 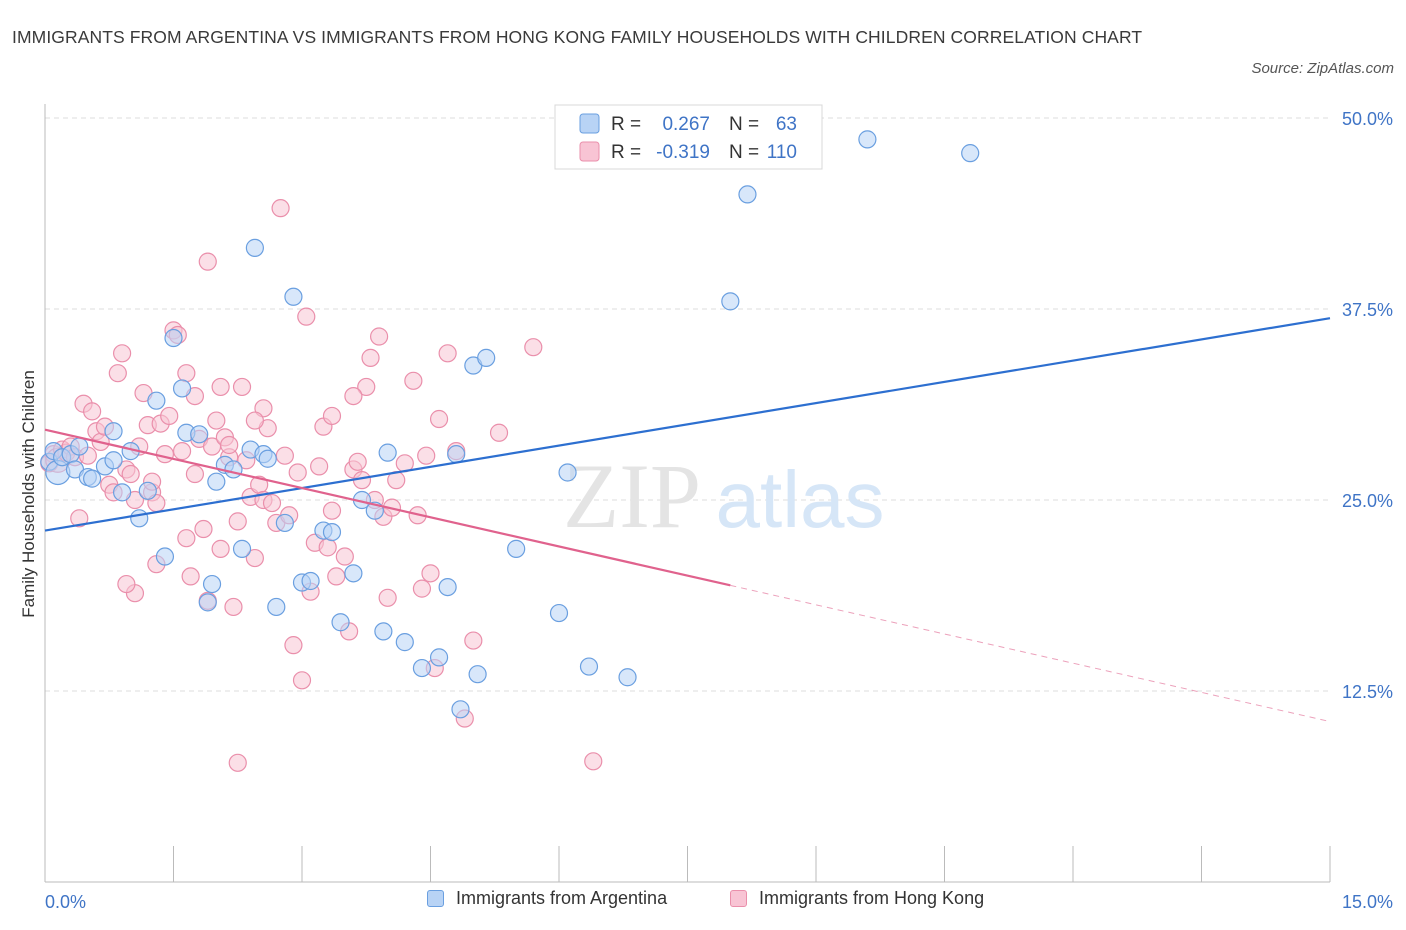 I want to click on watermark-zip: ZIP, so click(x=632, y=496).